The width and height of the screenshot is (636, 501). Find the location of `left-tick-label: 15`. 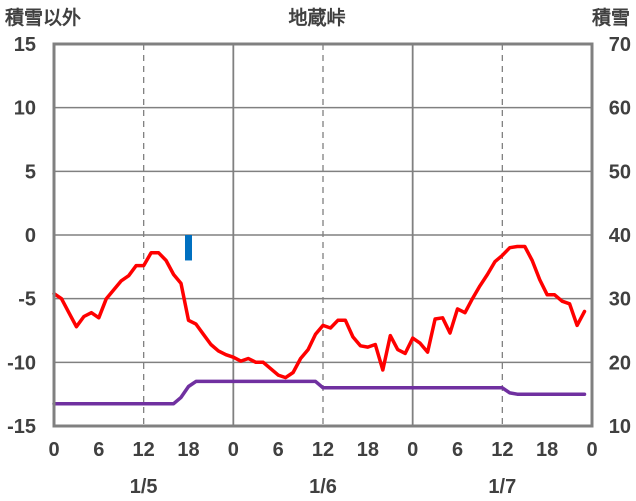

left-tick-label: 15 is located at coordinates (25, 45).